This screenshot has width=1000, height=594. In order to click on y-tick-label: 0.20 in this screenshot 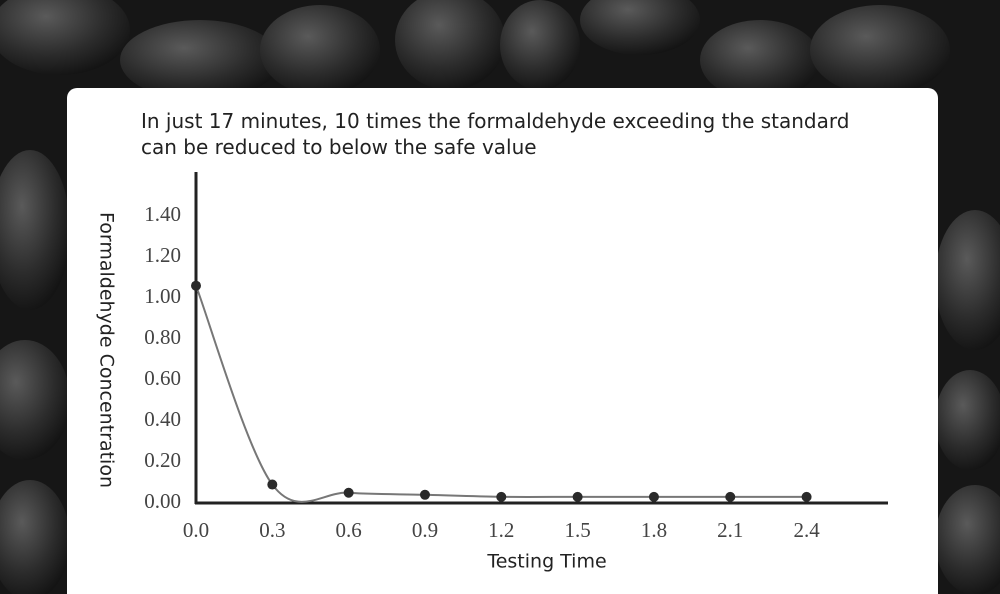, I will do `click(162, 460)`.